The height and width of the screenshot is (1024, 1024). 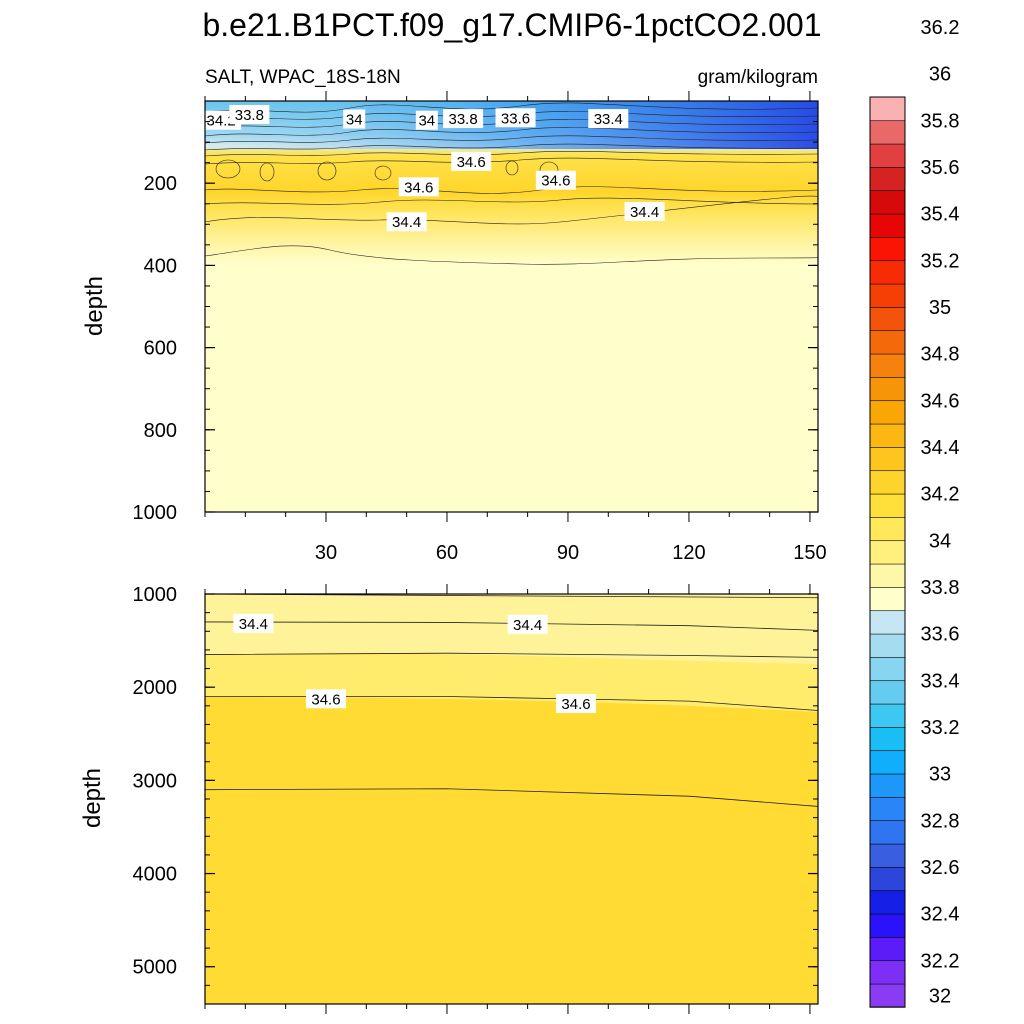 I want to click on colorbar-label: 32, so click(x=940, y=996).